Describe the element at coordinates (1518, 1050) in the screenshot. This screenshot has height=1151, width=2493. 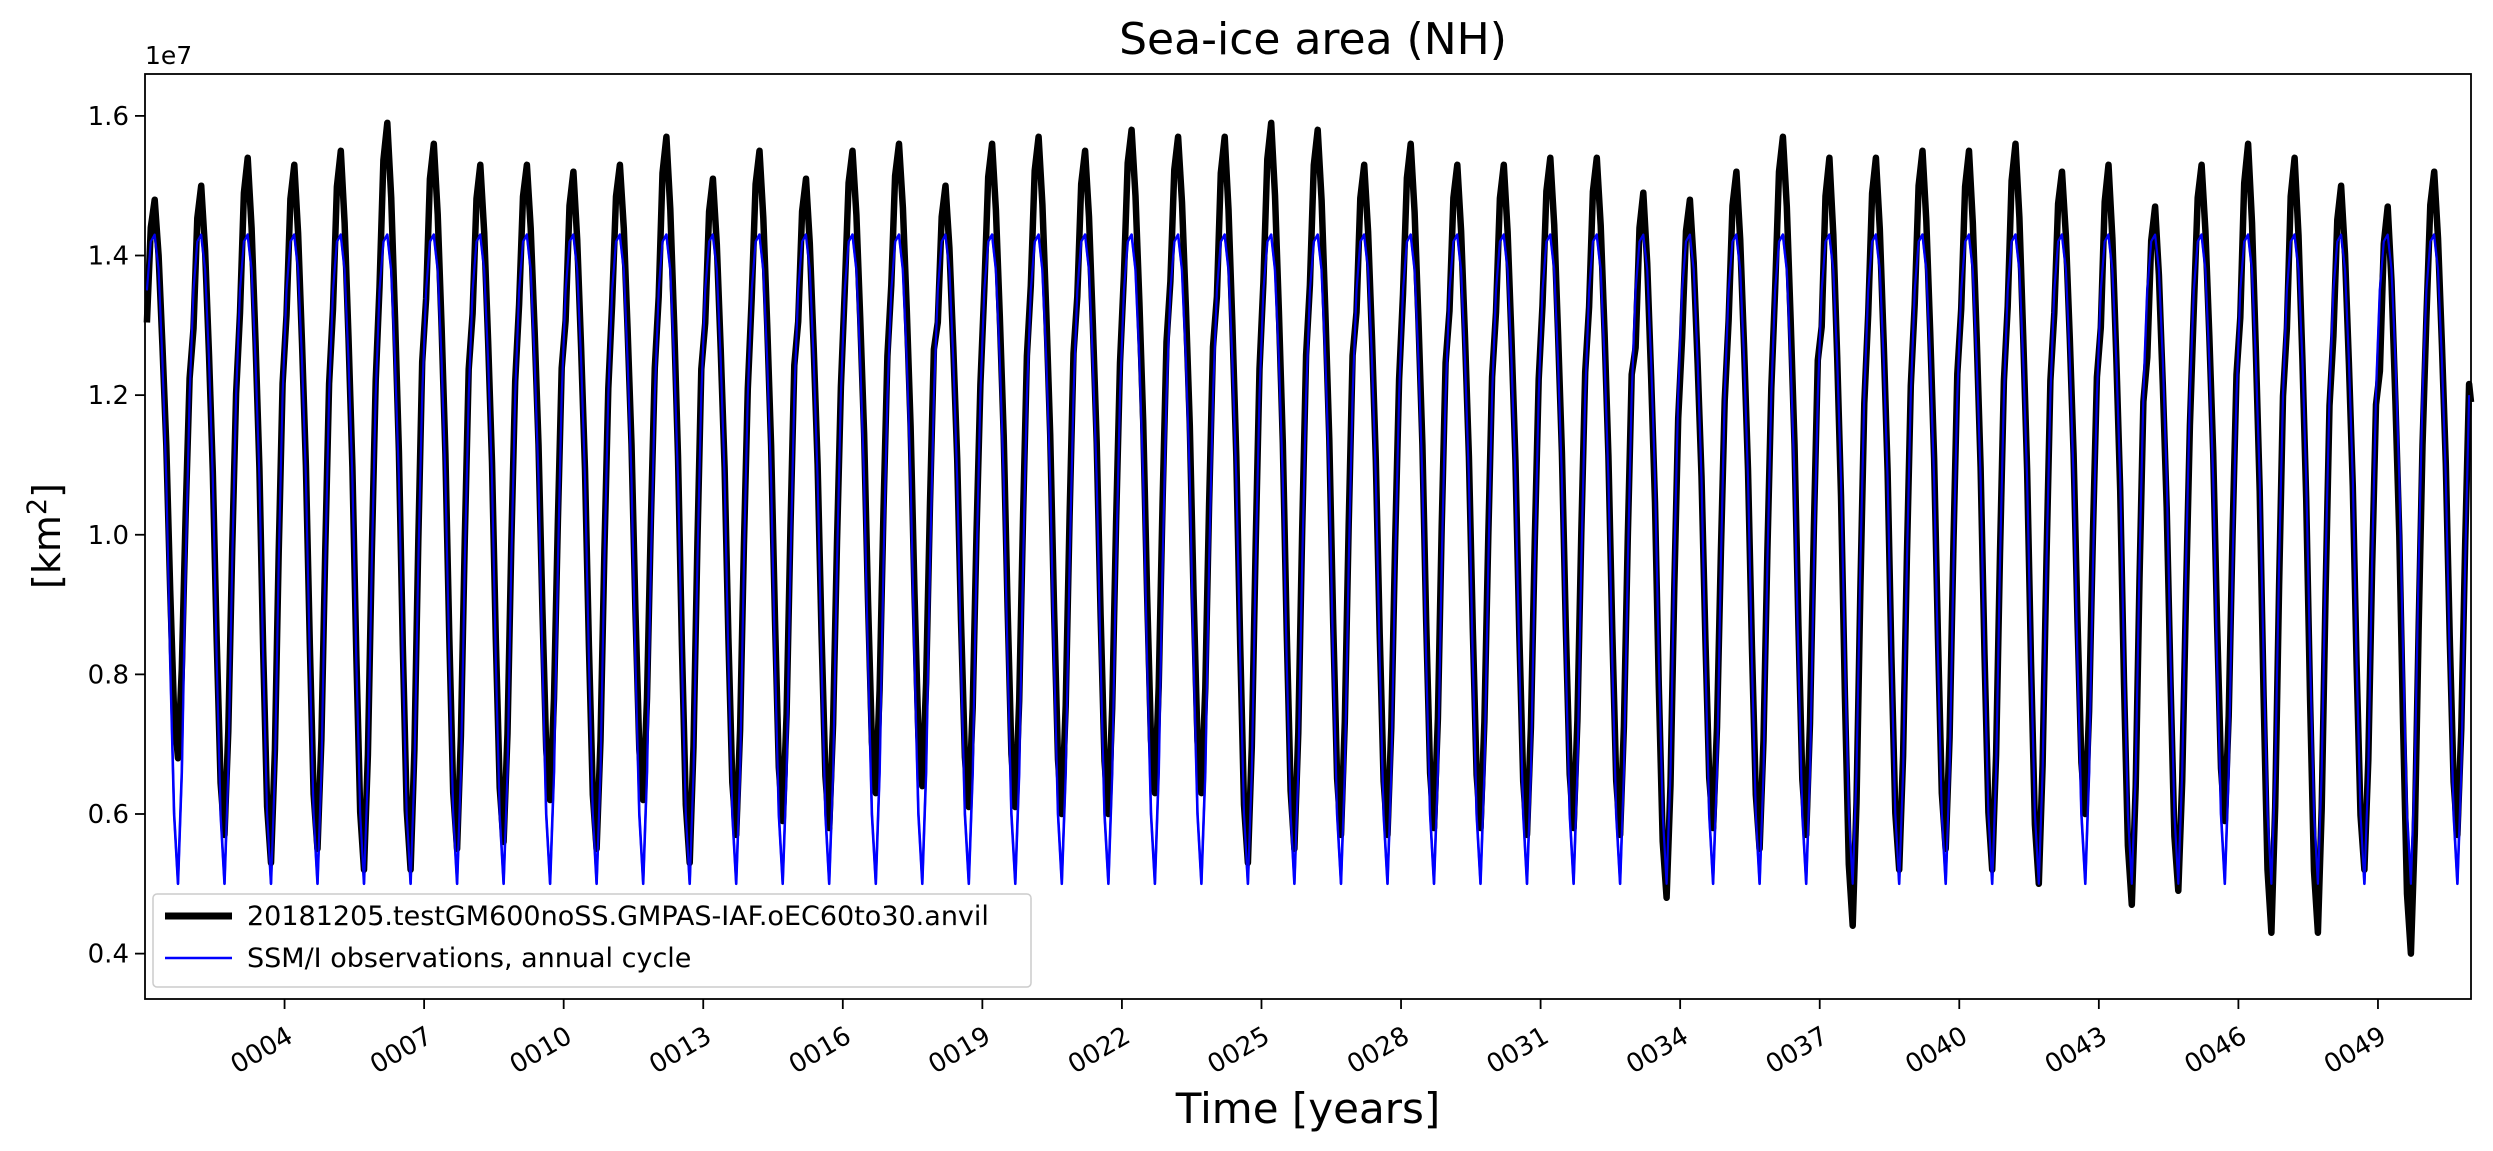
I see `x-tick-label: 0031` at that location.